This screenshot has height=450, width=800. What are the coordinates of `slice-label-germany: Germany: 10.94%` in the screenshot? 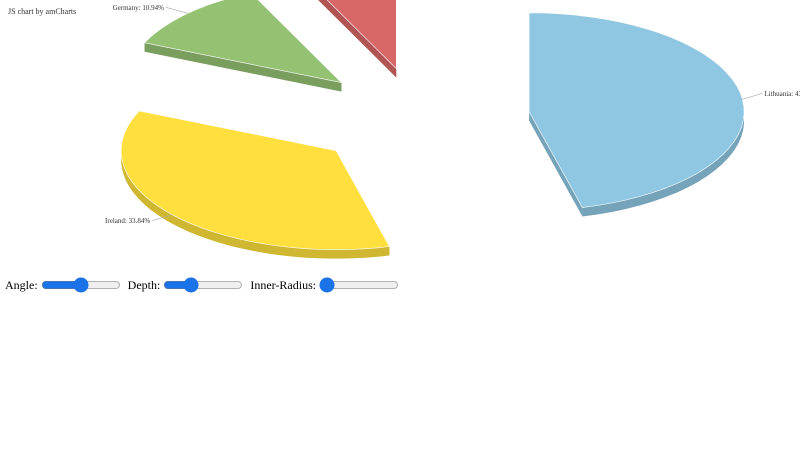 It's located at (138, 8).